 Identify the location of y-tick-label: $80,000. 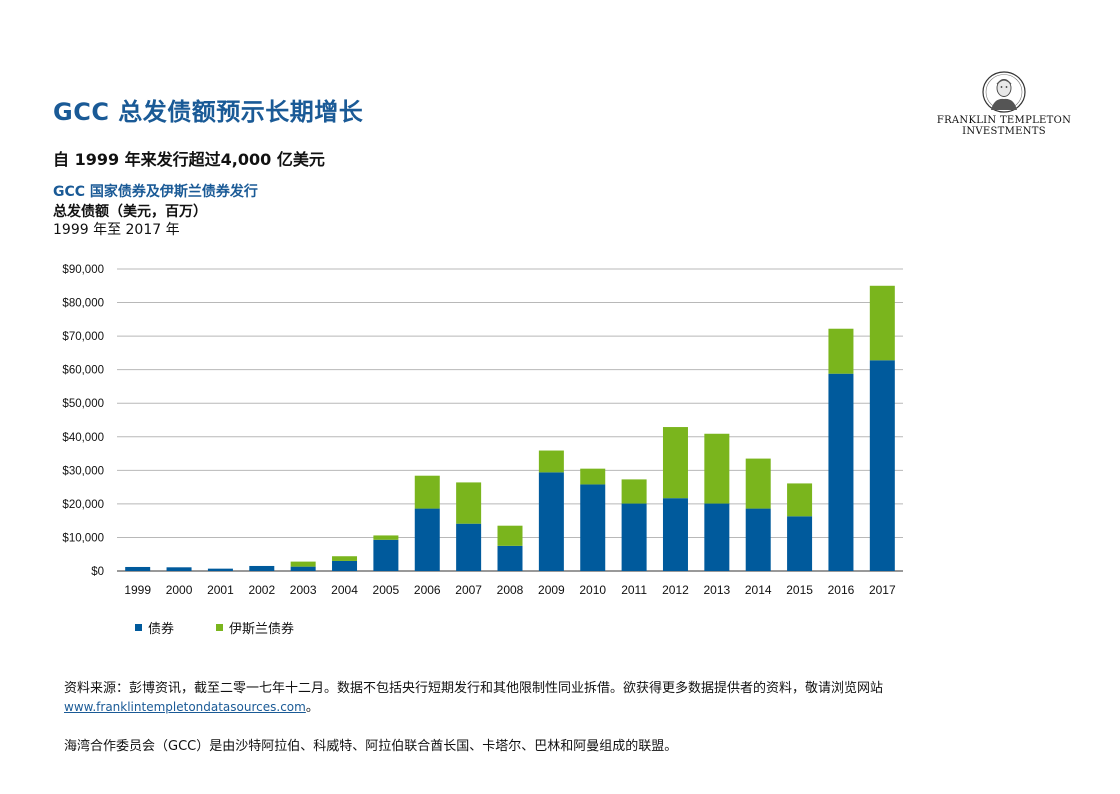
(83, 304).